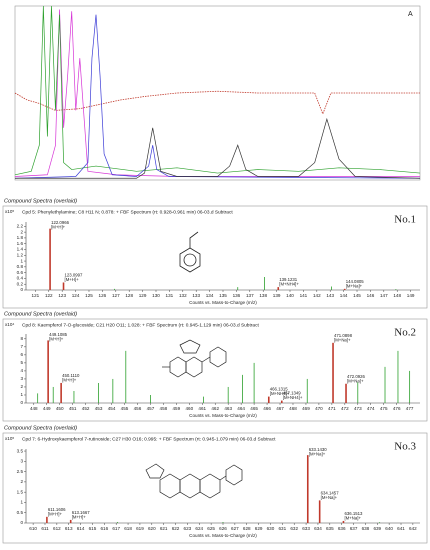  I want to click on x-tick-label: 461, so click(202, 408).